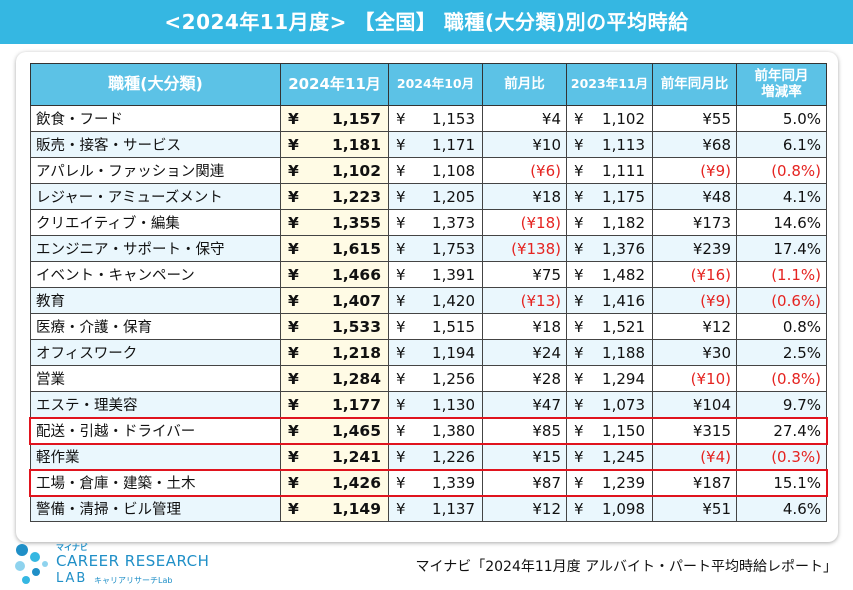 Image resolution: width=853 pixels, height=590 pixels. Describe the element at coordinates (356, 326) in the screenshot. I see `nov-2024-cell-value: 1,533` at that location.